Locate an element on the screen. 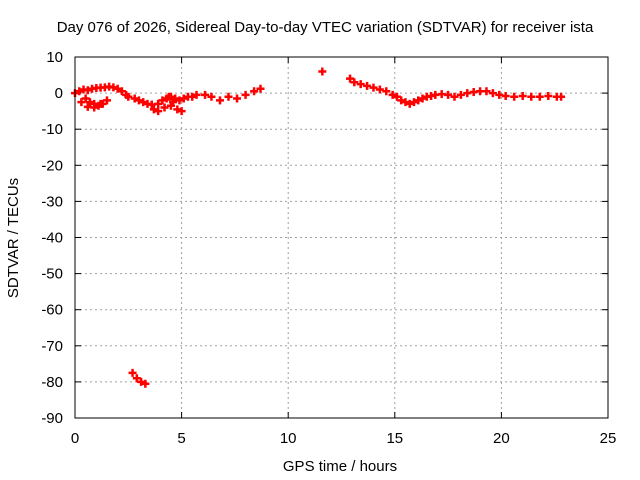  x-tick-label: 15 is located at coordinates (394, 438).